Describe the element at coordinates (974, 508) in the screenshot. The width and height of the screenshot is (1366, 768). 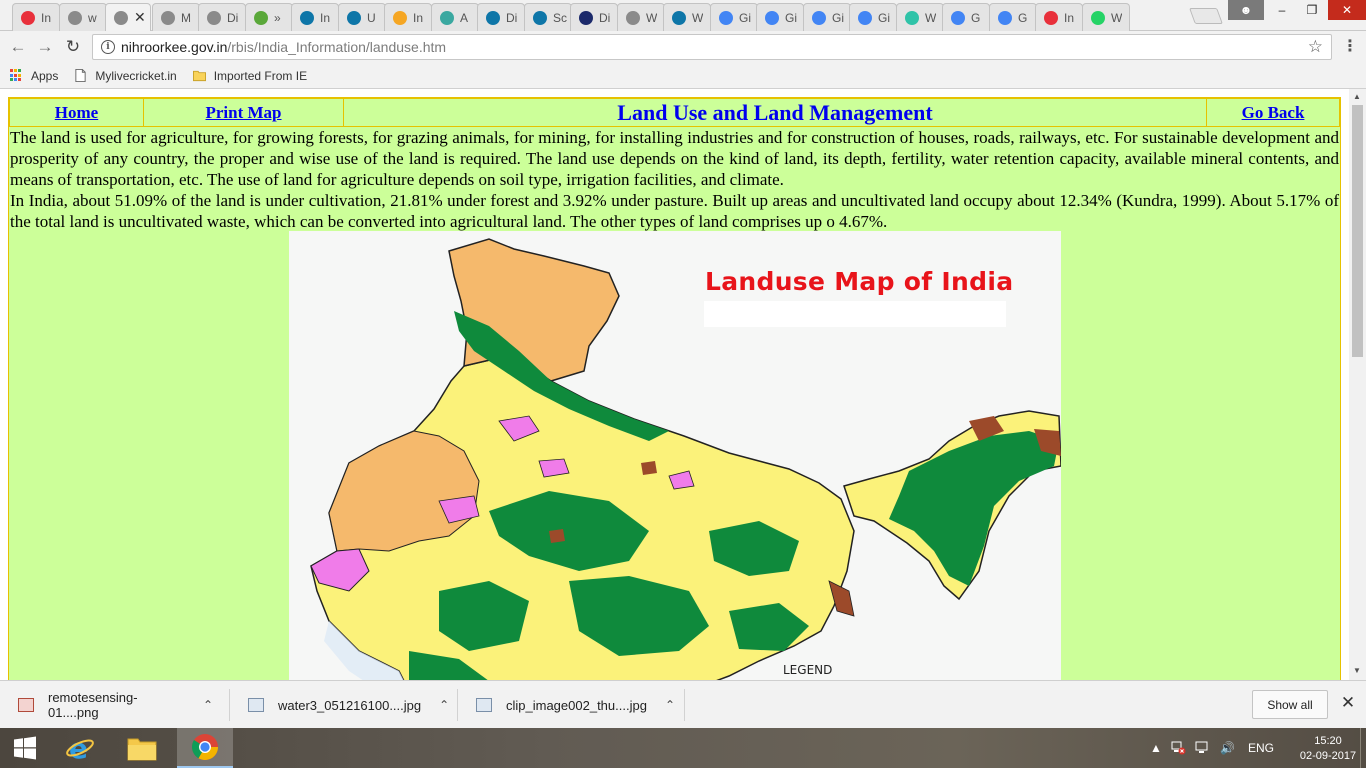
I see `northeast-forest-shape` at that location.